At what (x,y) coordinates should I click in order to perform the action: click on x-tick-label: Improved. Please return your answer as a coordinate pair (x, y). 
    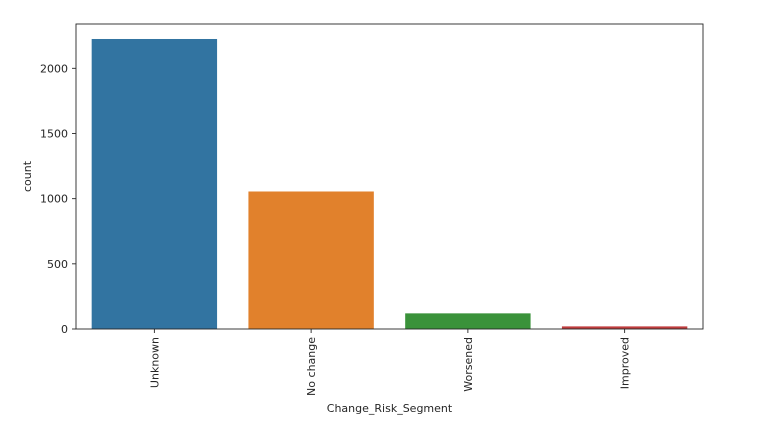
    Looking at the image, I should click on (625, 363).